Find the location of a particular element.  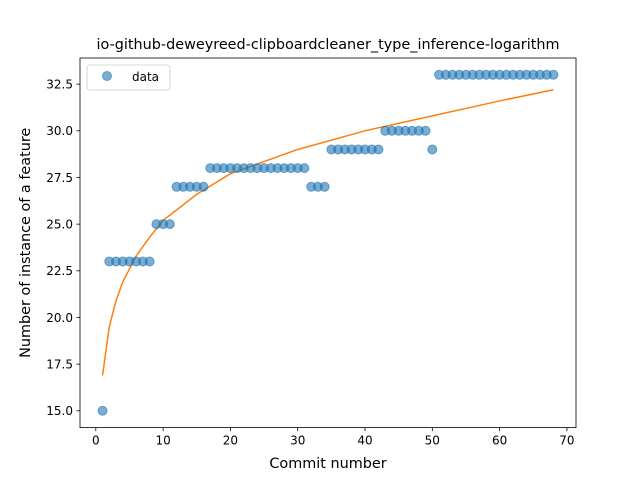

x-tick-label: 30 is located at coordinates (297, 441).